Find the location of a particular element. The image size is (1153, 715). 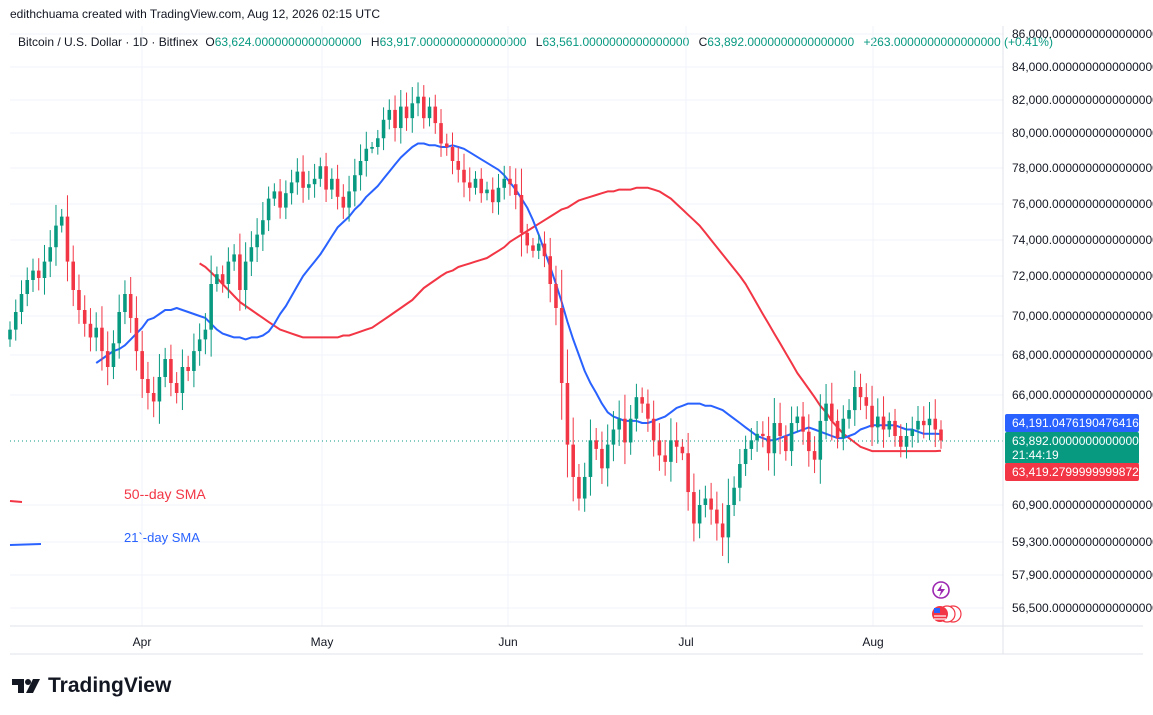

time-axis: Apr May Jun Jul Aug is located at coordinates (508, 642).